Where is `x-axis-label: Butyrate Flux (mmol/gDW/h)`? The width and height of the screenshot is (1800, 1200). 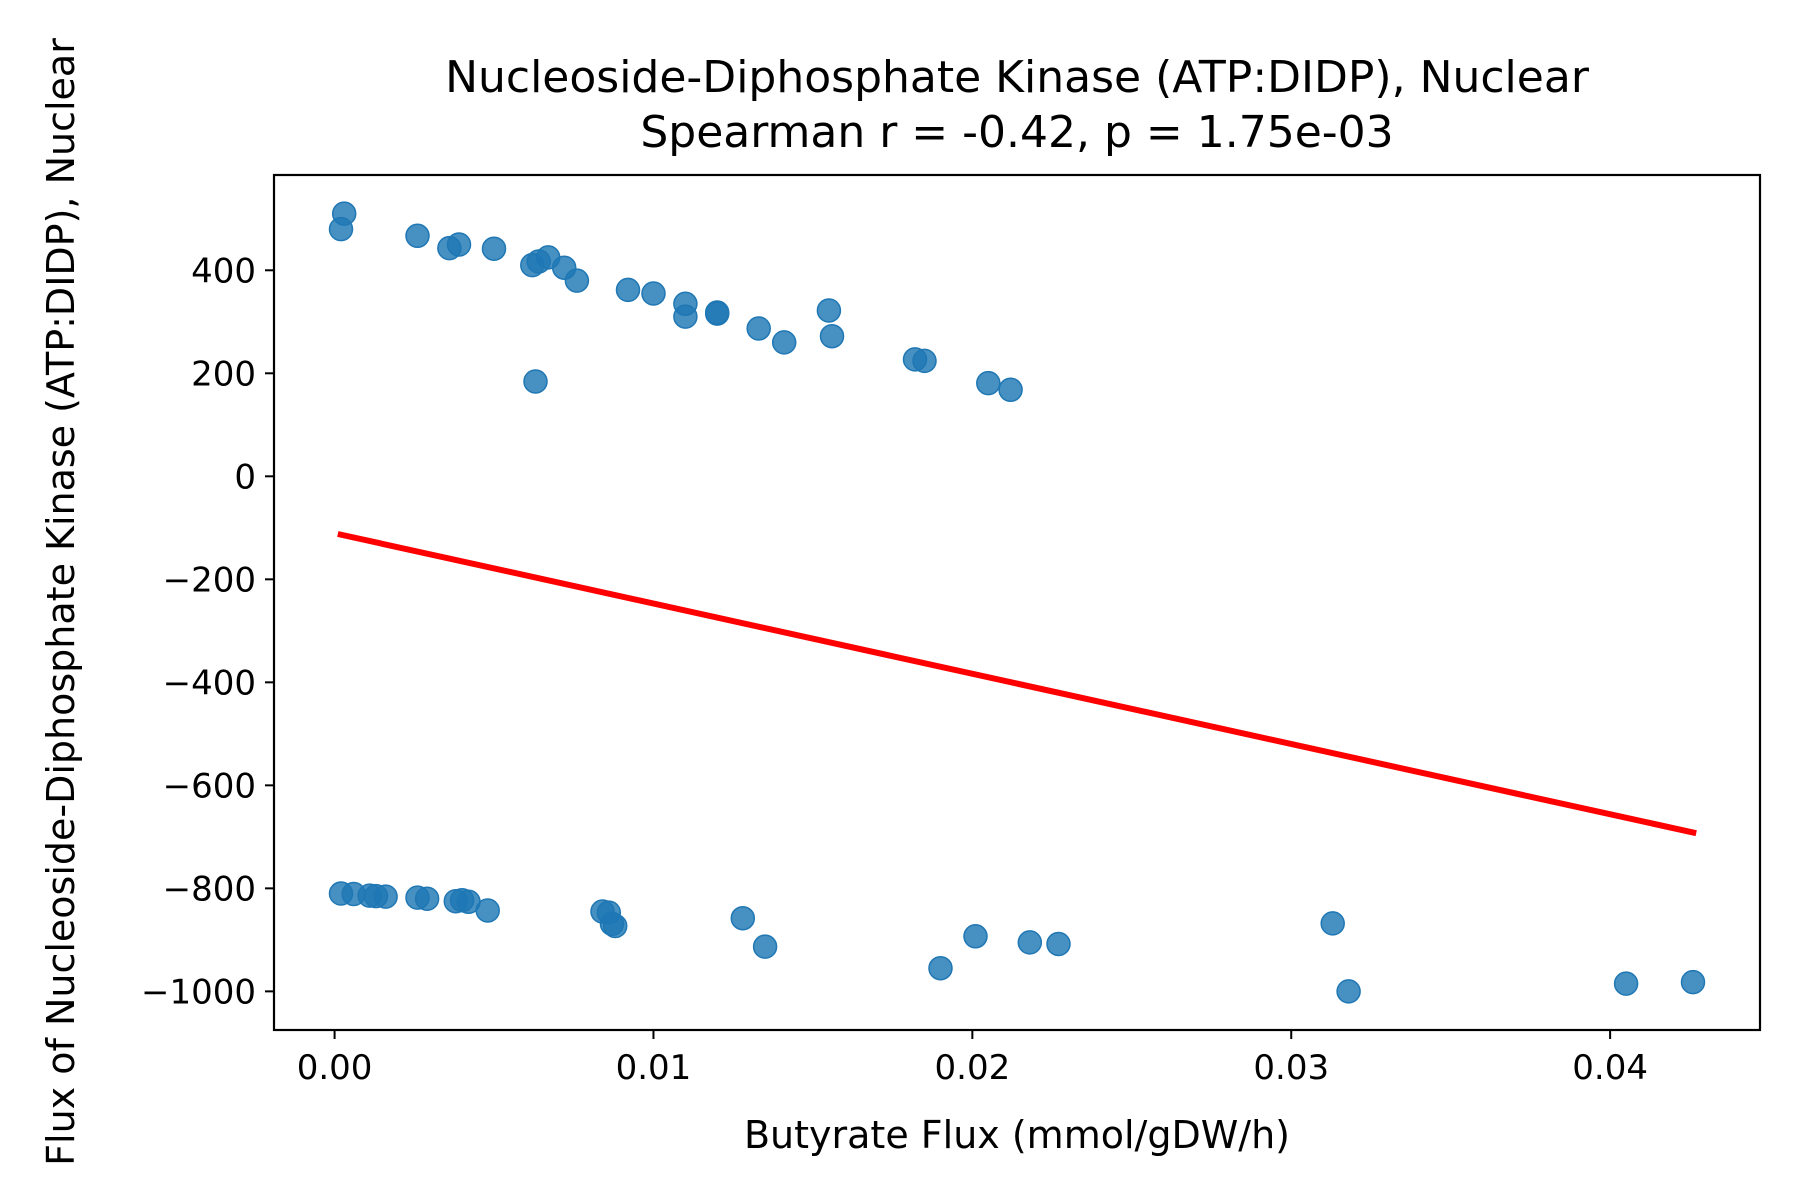 x-axis-label: Butyrate Flux (mmol/gDW/h) is located at coordinates (1017, 1135).